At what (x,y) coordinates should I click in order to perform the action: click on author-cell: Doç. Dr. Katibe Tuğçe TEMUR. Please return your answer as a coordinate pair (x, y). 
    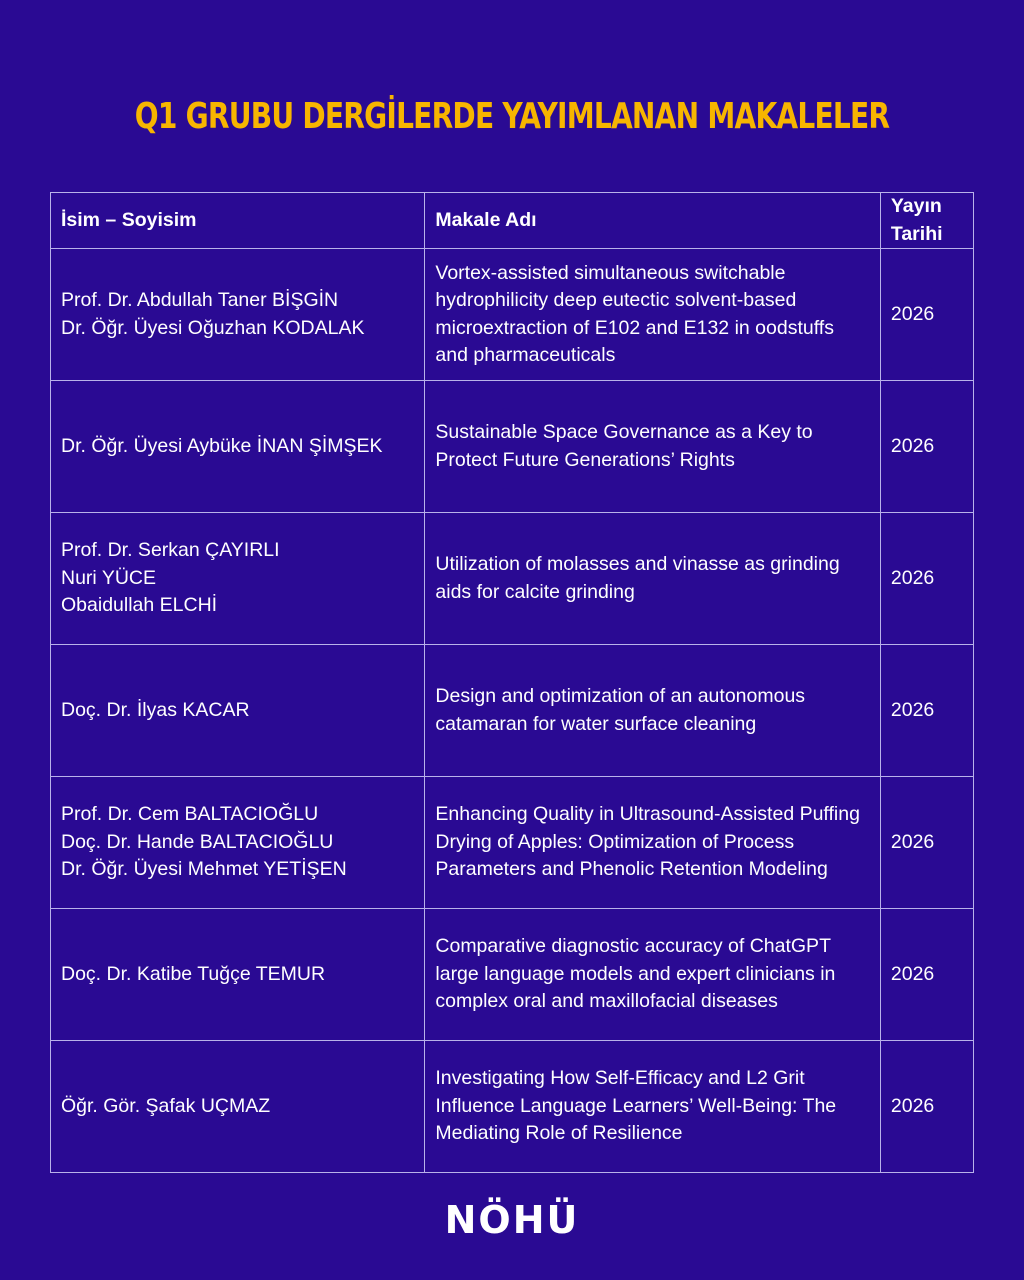
    Looking at the image, I should click on (237, 974).